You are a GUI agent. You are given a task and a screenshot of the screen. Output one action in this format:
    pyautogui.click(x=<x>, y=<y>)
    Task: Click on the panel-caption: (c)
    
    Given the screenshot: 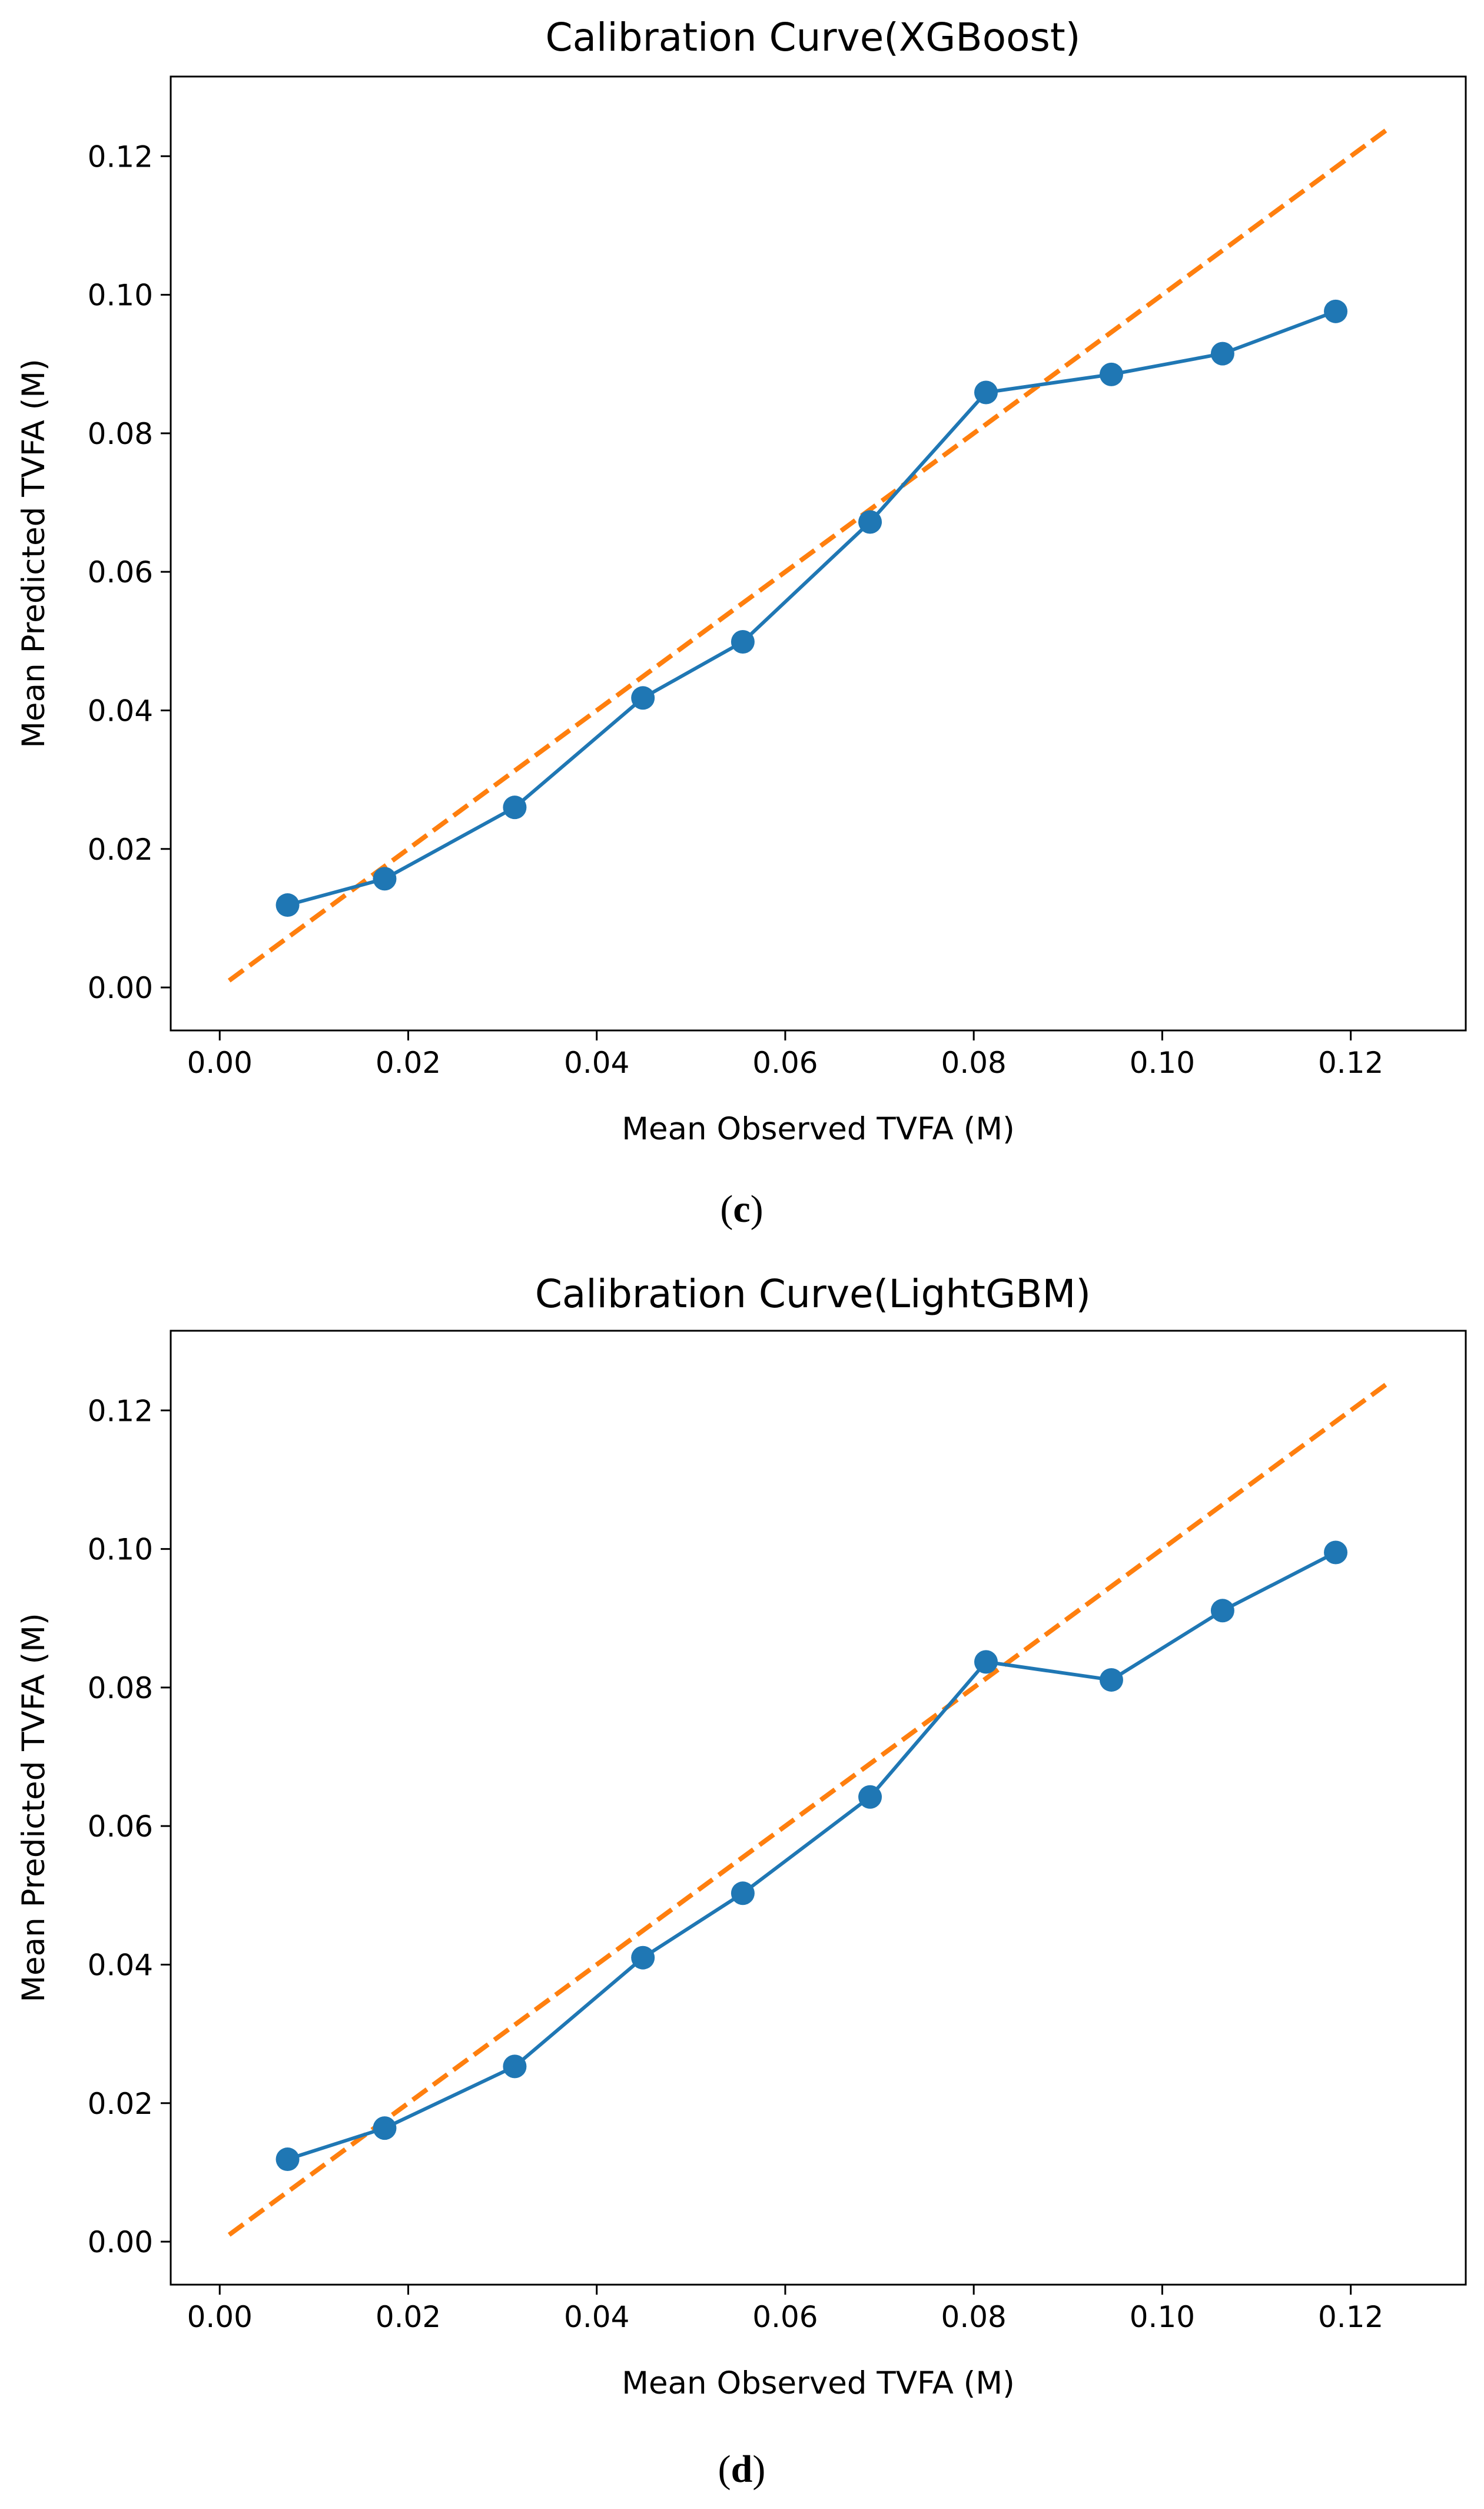 What is the action you would take?
    pyautogui.click(x=741, y=1210)
    